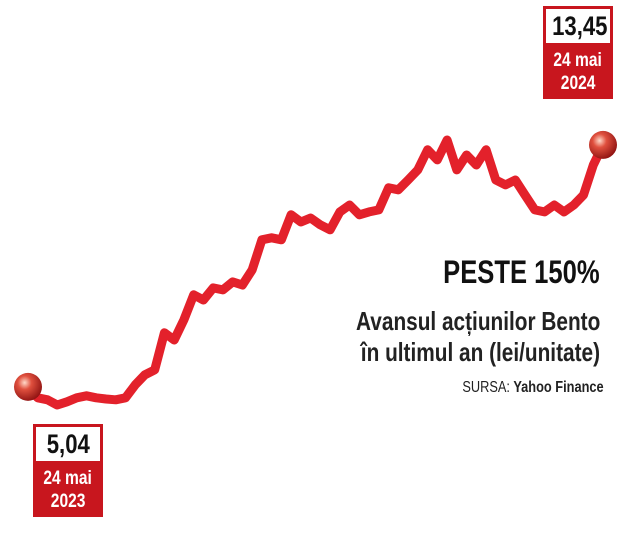 This screenshot has height=540, width=640. What do you see at coordinates (558, 387) in the screenshot?
I see `source-name: Yahoo Finance` at bounding box center [558, 387].